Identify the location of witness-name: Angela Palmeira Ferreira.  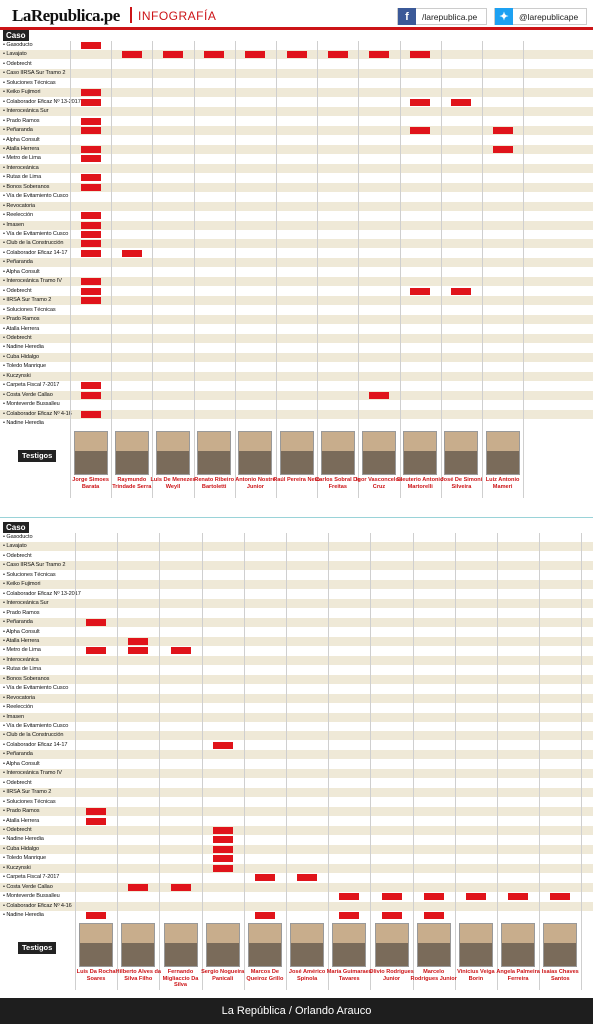
(518, 975).